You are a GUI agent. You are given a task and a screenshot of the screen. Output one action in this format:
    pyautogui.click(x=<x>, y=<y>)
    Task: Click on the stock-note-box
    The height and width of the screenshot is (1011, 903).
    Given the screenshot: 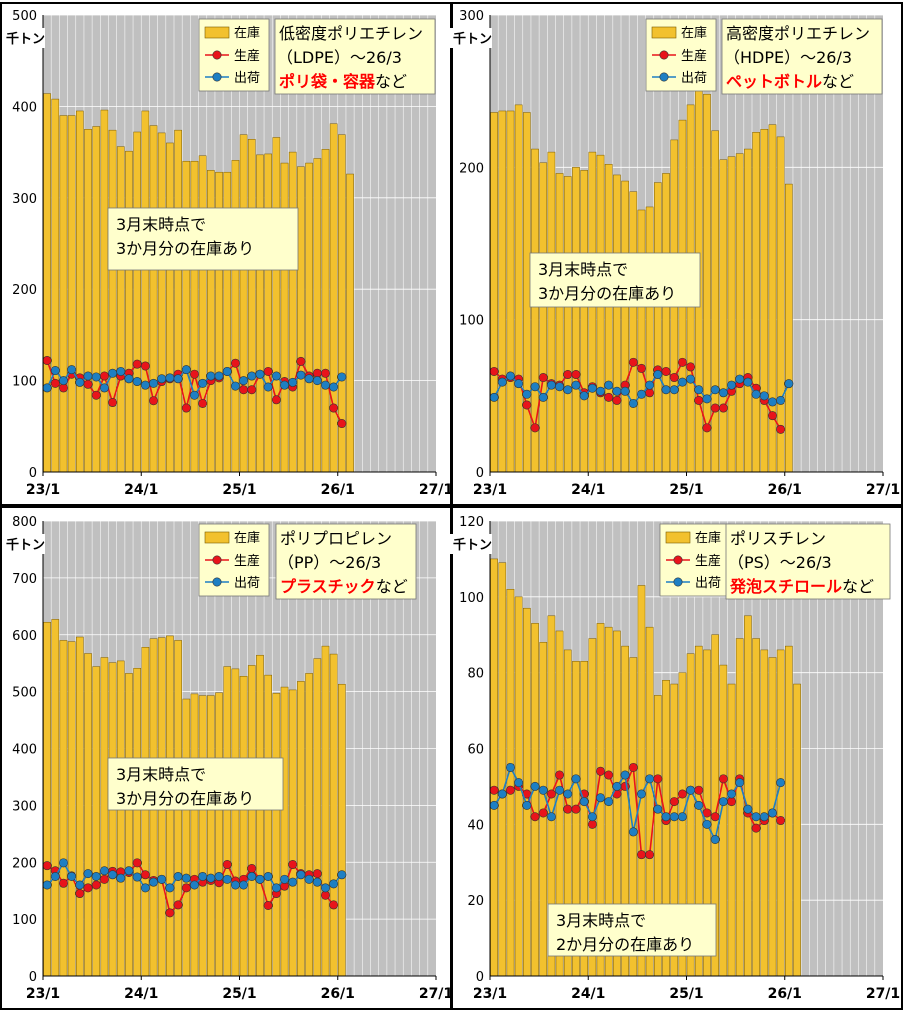 What is the action you would take?
    pyautogui.click(x=203, y=239)
    